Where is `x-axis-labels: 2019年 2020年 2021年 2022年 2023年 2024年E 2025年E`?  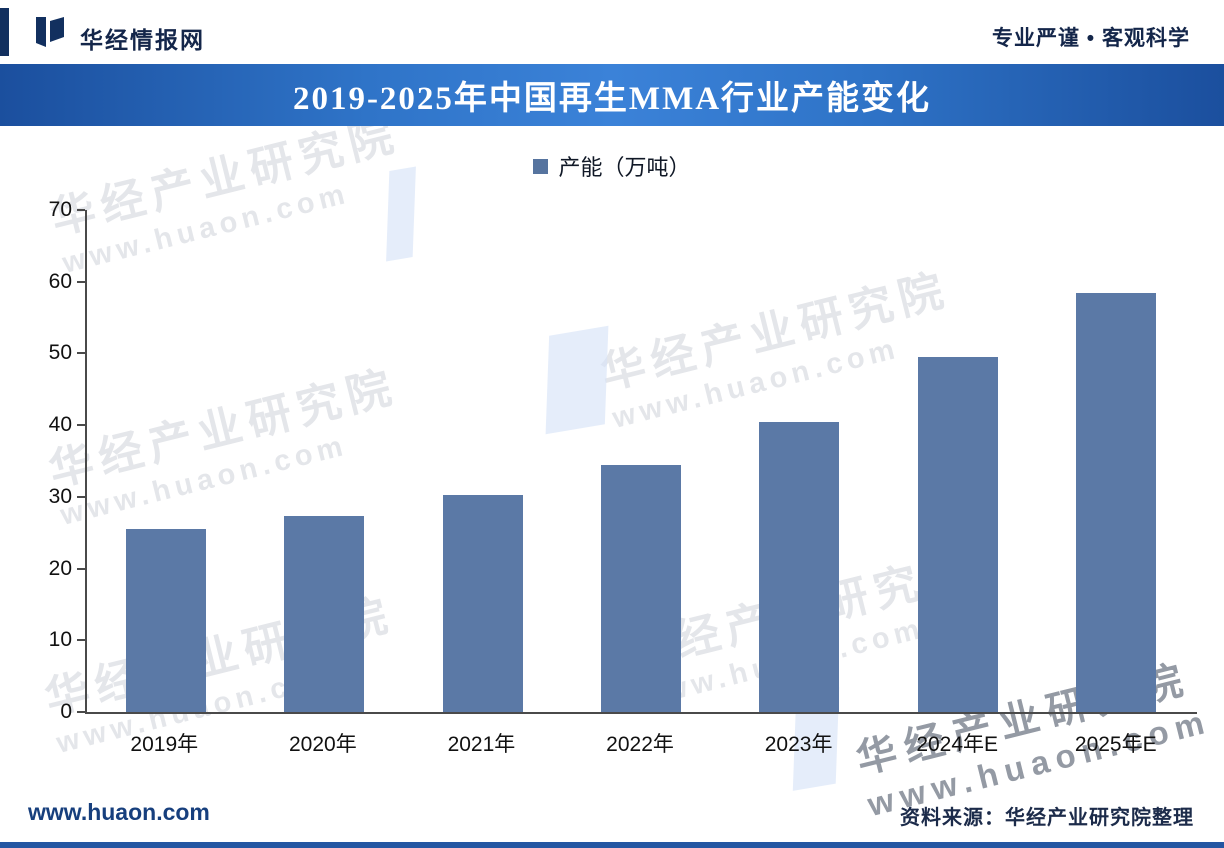
x-axis-labels: 2019年 2020年 2021年 2022年 2023年 2024年E 2025年E is located at coordinates (640, 743).